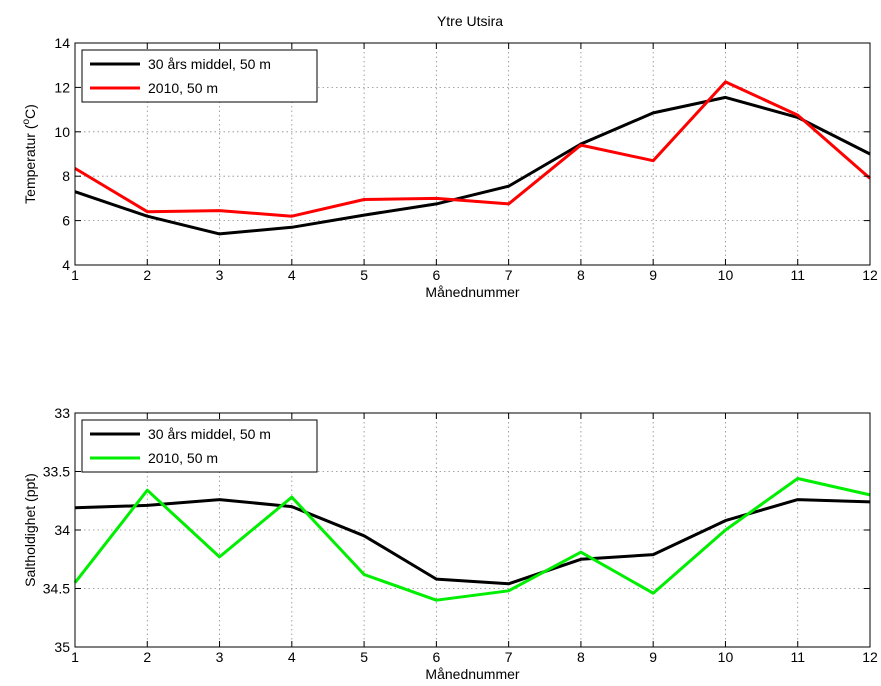 This screenshot has height=686, width=881. I want to click on y-tick-label: 33.5, so click(56, 472).